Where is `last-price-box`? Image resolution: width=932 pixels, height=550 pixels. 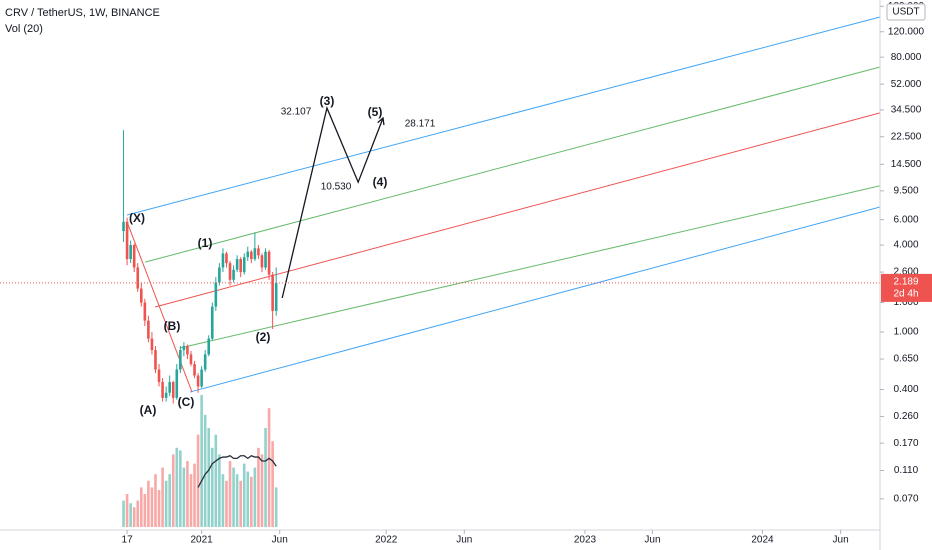
last-price-box is located at coordinates (906, 287).